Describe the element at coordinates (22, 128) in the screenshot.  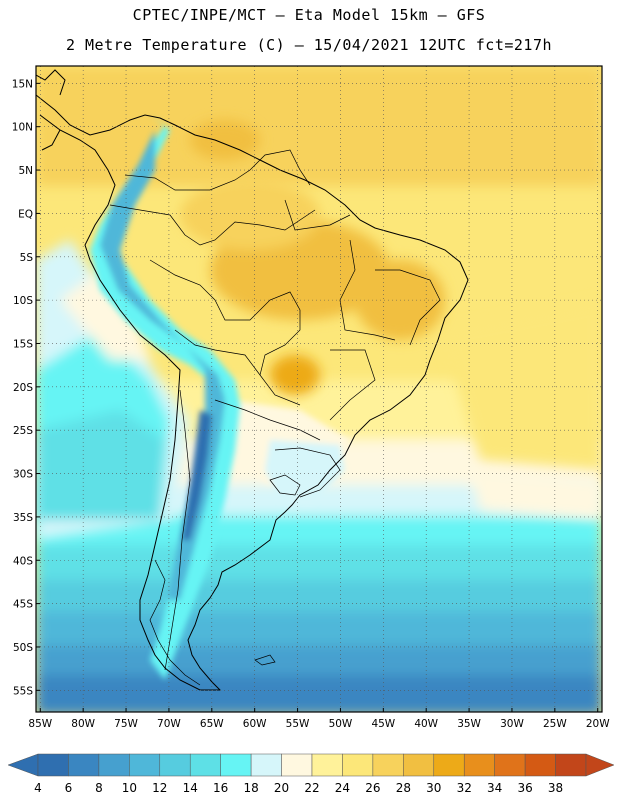
I see `lat-tick-label: 10N` at that location.